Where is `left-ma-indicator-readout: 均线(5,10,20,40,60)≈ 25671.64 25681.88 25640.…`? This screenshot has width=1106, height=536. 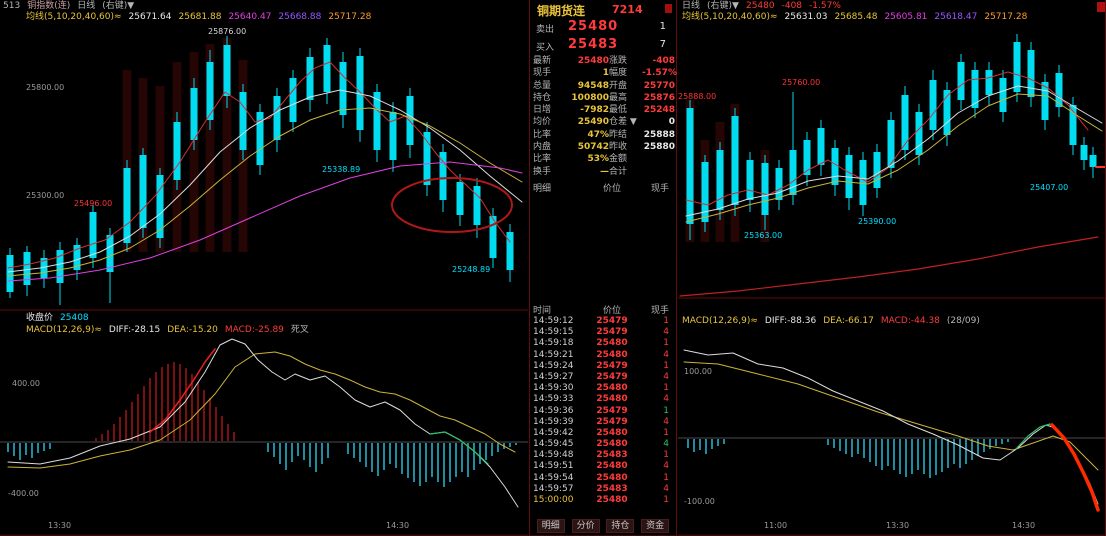
left-ma-indicator-readout: 均线(5,10,20,40,60)≈ 25671.64 25681.88 25640.… is located at coordinates (202, 17).